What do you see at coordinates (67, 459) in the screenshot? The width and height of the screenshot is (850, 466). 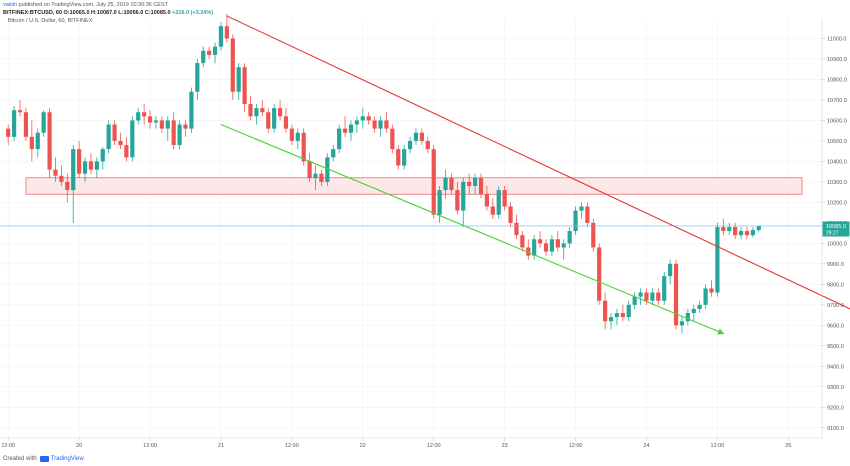 I see `tradingview-link: TradingView` at bounding box center [67, 459].